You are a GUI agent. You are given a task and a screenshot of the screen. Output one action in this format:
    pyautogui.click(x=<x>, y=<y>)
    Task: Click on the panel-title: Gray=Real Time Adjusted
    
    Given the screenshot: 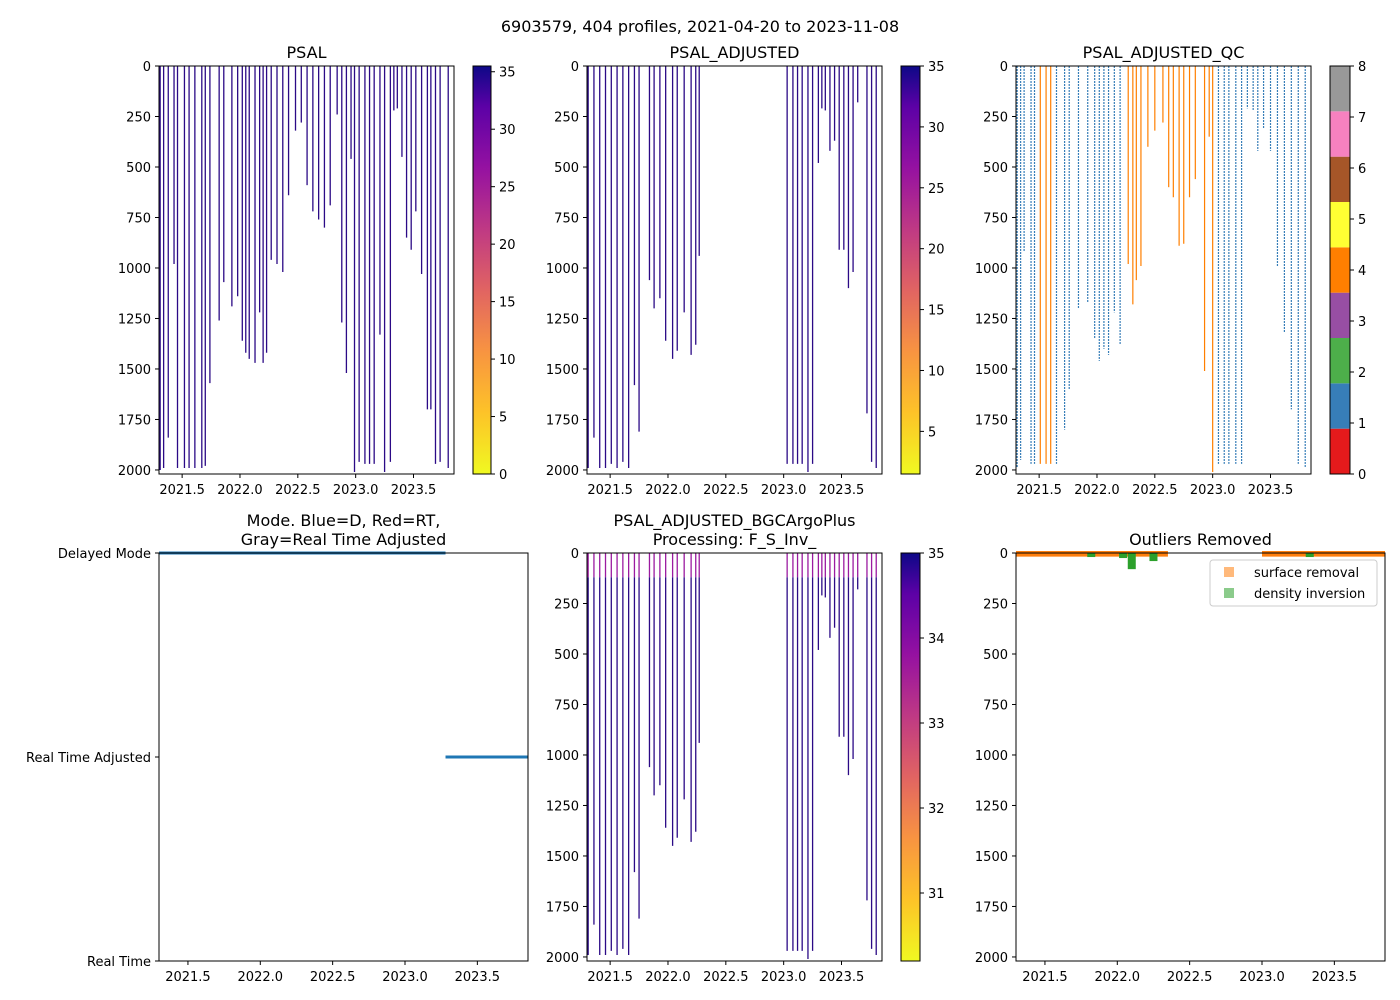 What is the action you would take?
    pyautogui.click(x=344, y=539)
    